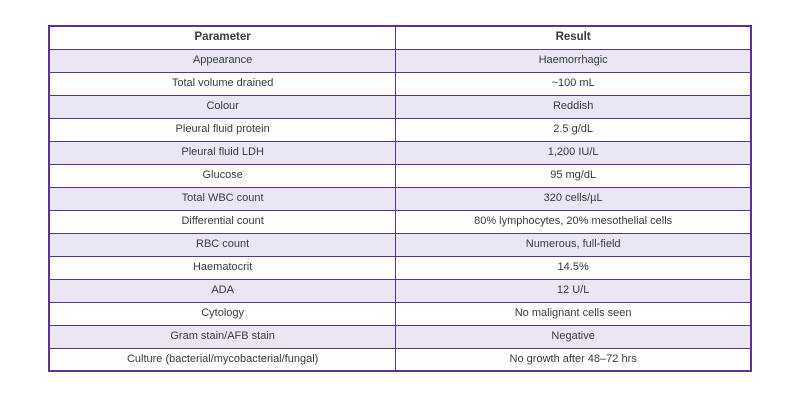  Describe the element at coordinates (573, 336) in the screenshot. I see `result-cell: Negative` at that location.